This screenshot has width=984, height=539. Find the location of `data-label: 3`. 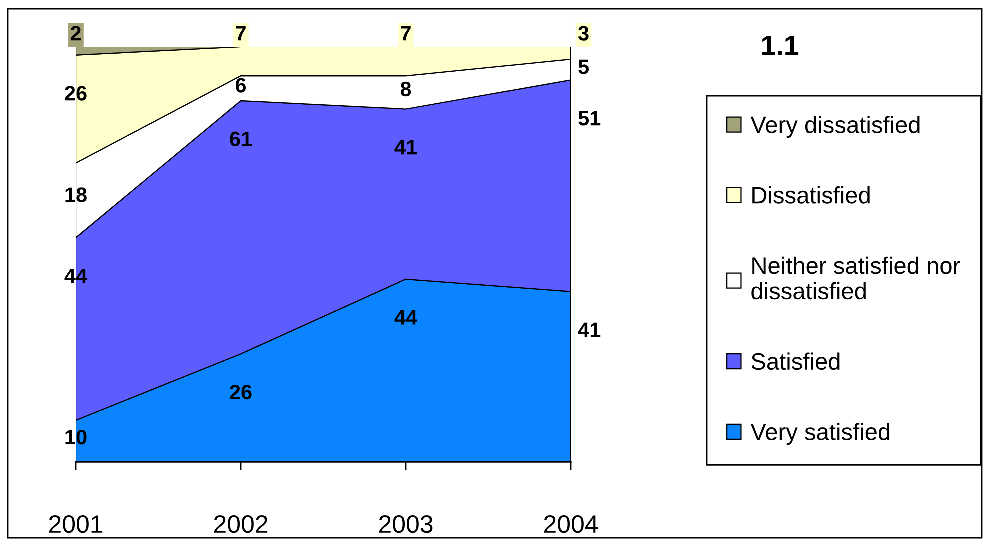

data-label: 3 is located at coordinates (583, 33).